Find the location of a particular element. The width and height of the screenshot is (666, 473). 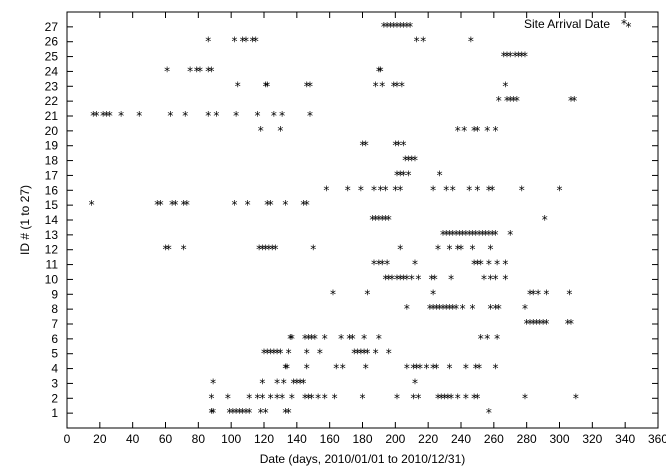

legend-marker: * is located at coordinates (623, 24).